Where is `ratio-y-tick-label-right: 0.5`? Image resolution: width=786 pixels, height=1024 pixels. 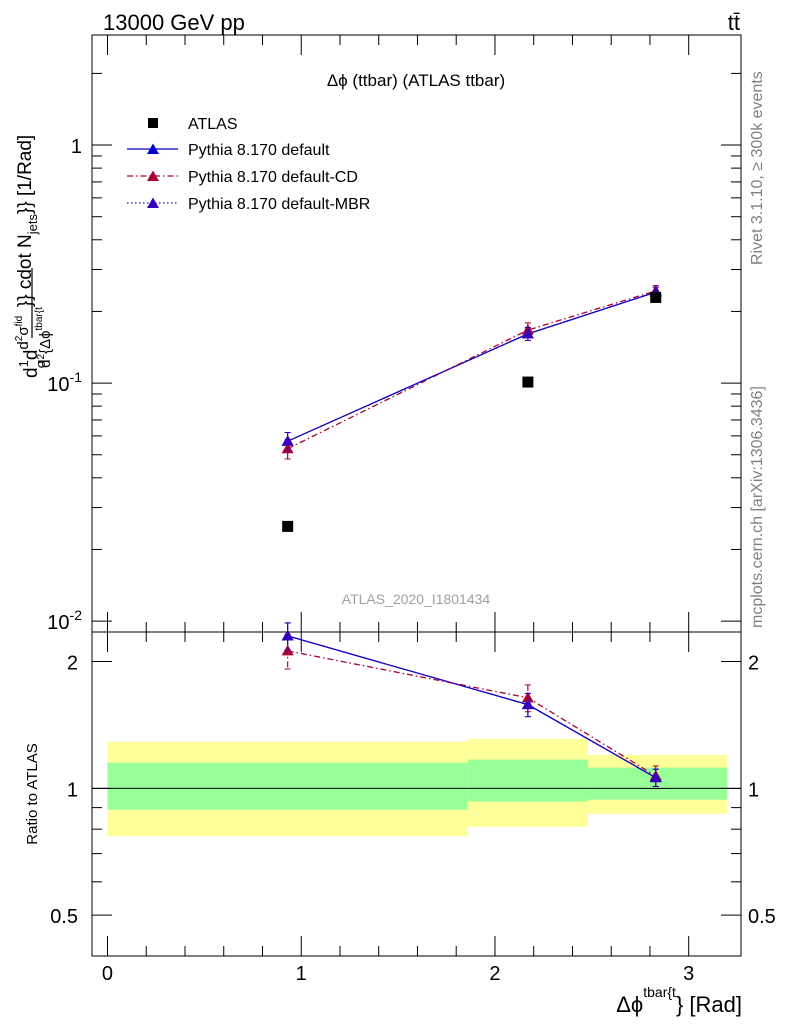 ratio-y-tick-label-right: 0.5 is located at coordinates (762, 917).